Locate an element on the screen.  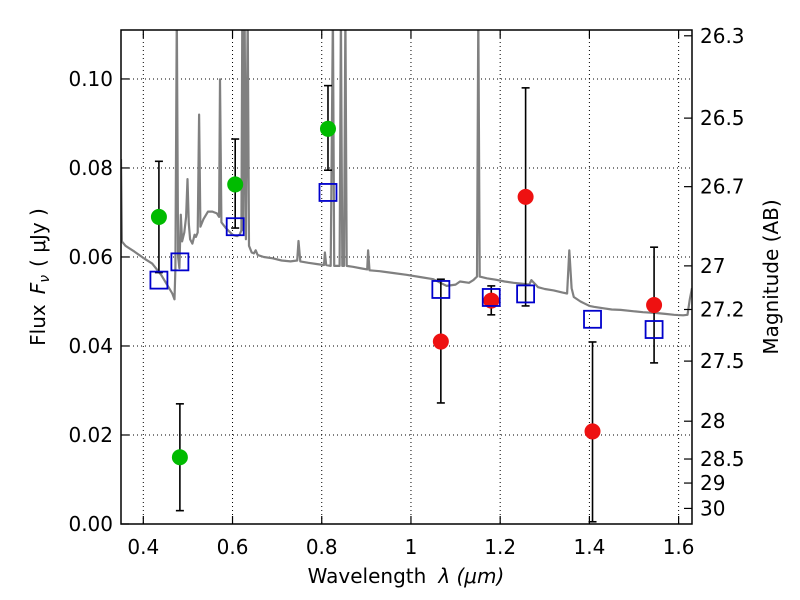
x-tick-label: 1 is located at coordinates (411, 547).